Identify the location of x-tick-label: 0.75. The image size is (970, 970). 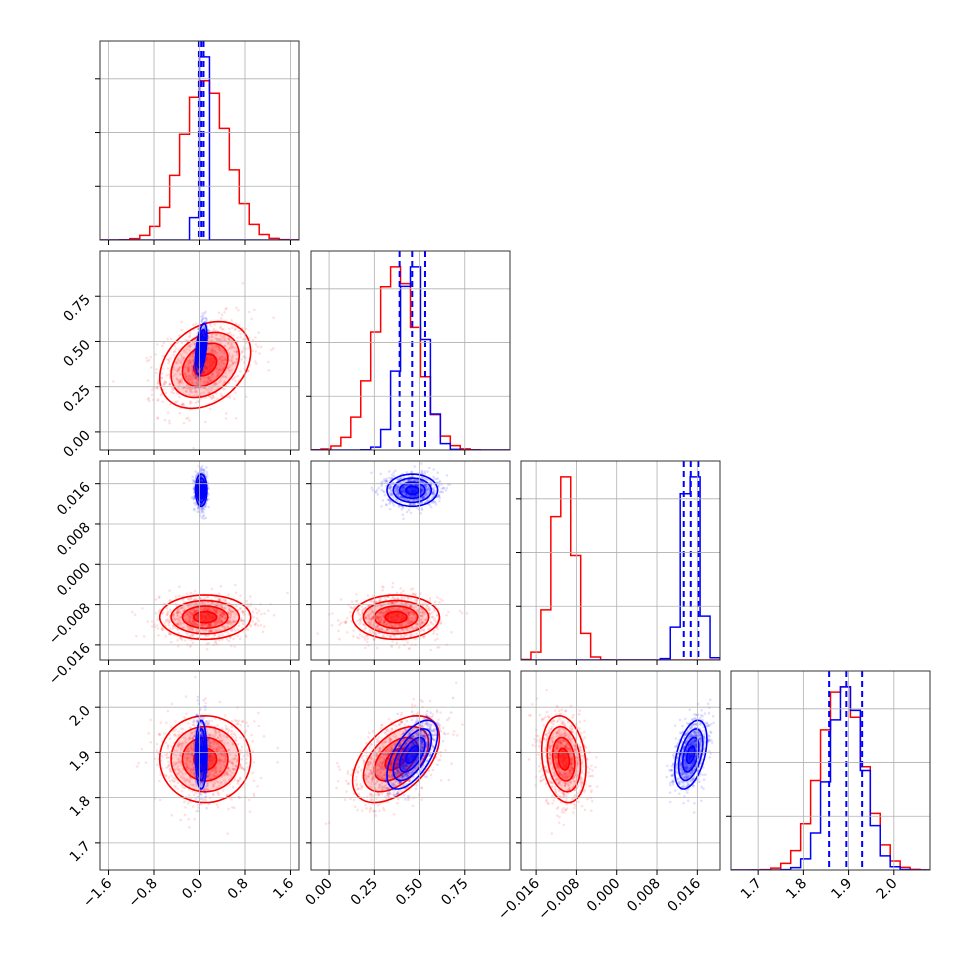
(454, 892).